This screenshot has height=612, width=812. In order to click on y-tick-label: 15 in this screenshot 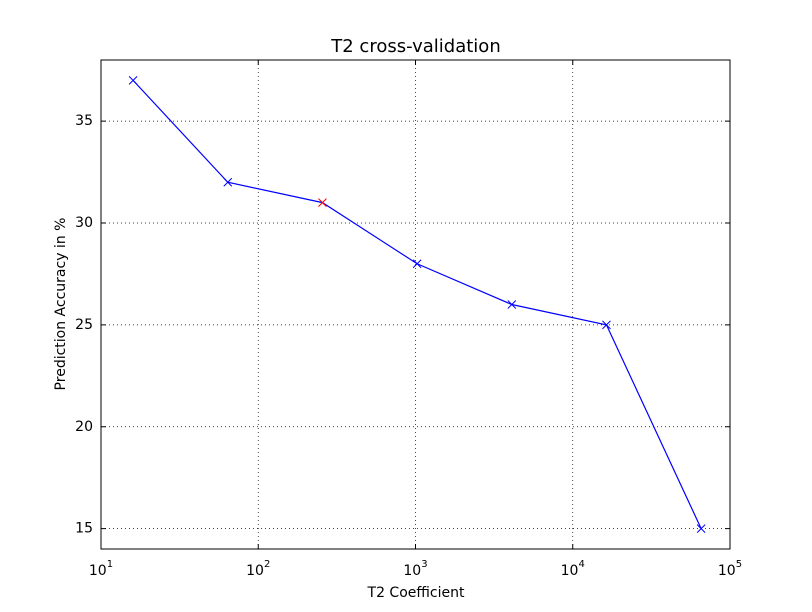, I will do `click(84, 529)`.